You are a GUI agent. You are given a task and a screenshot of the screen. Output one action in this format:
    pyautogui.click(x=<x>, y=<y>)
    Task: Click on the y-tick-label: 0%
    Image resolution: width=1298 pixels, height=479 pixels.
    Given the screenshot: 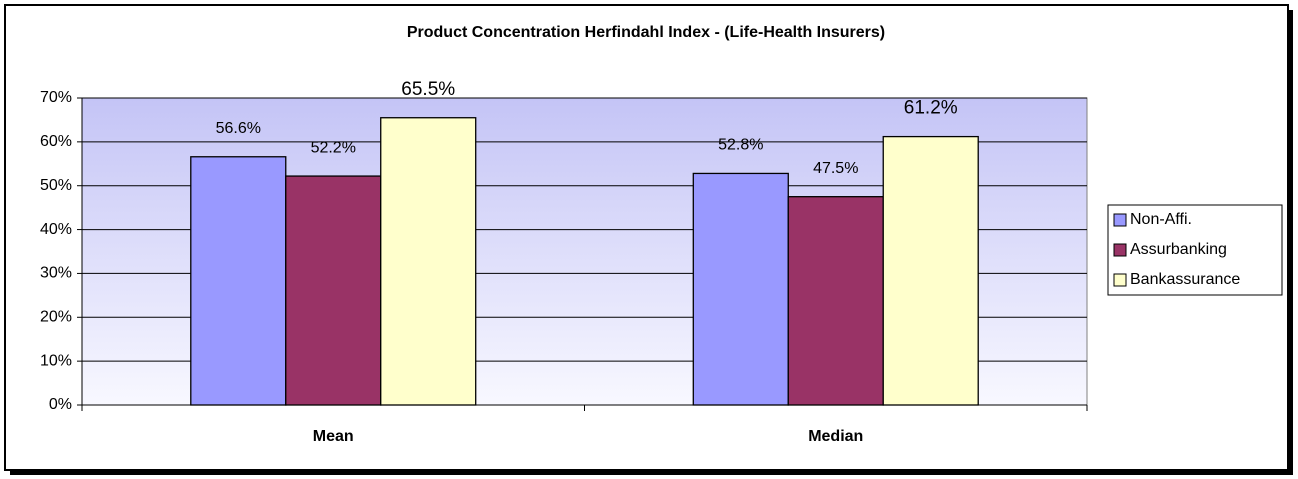 What is the action you would take?
    pyautogui.click(x=60, y=404)
    